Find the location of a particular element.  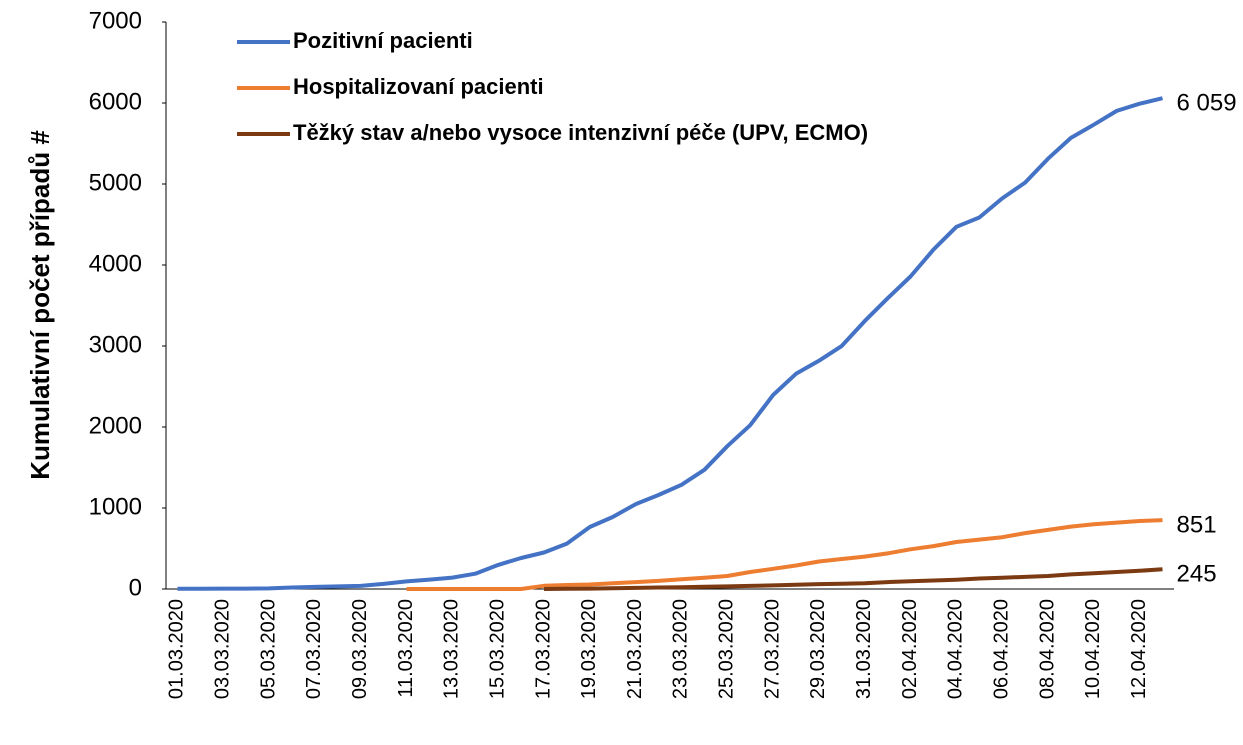

y-axis-label: Kumulativní počet případů # is located at coordinates (40, 305).